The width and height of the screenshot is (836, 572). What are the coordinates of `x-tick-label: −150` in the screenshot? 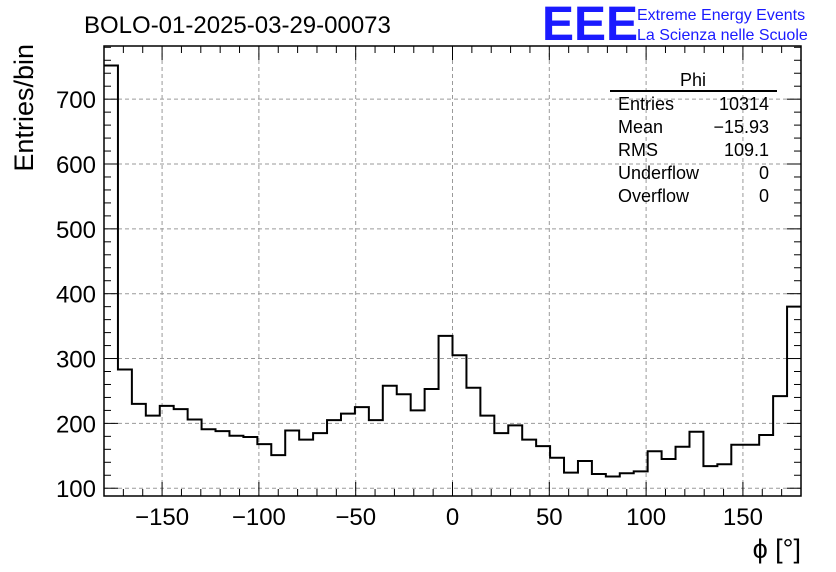 It's located at (162, 517).